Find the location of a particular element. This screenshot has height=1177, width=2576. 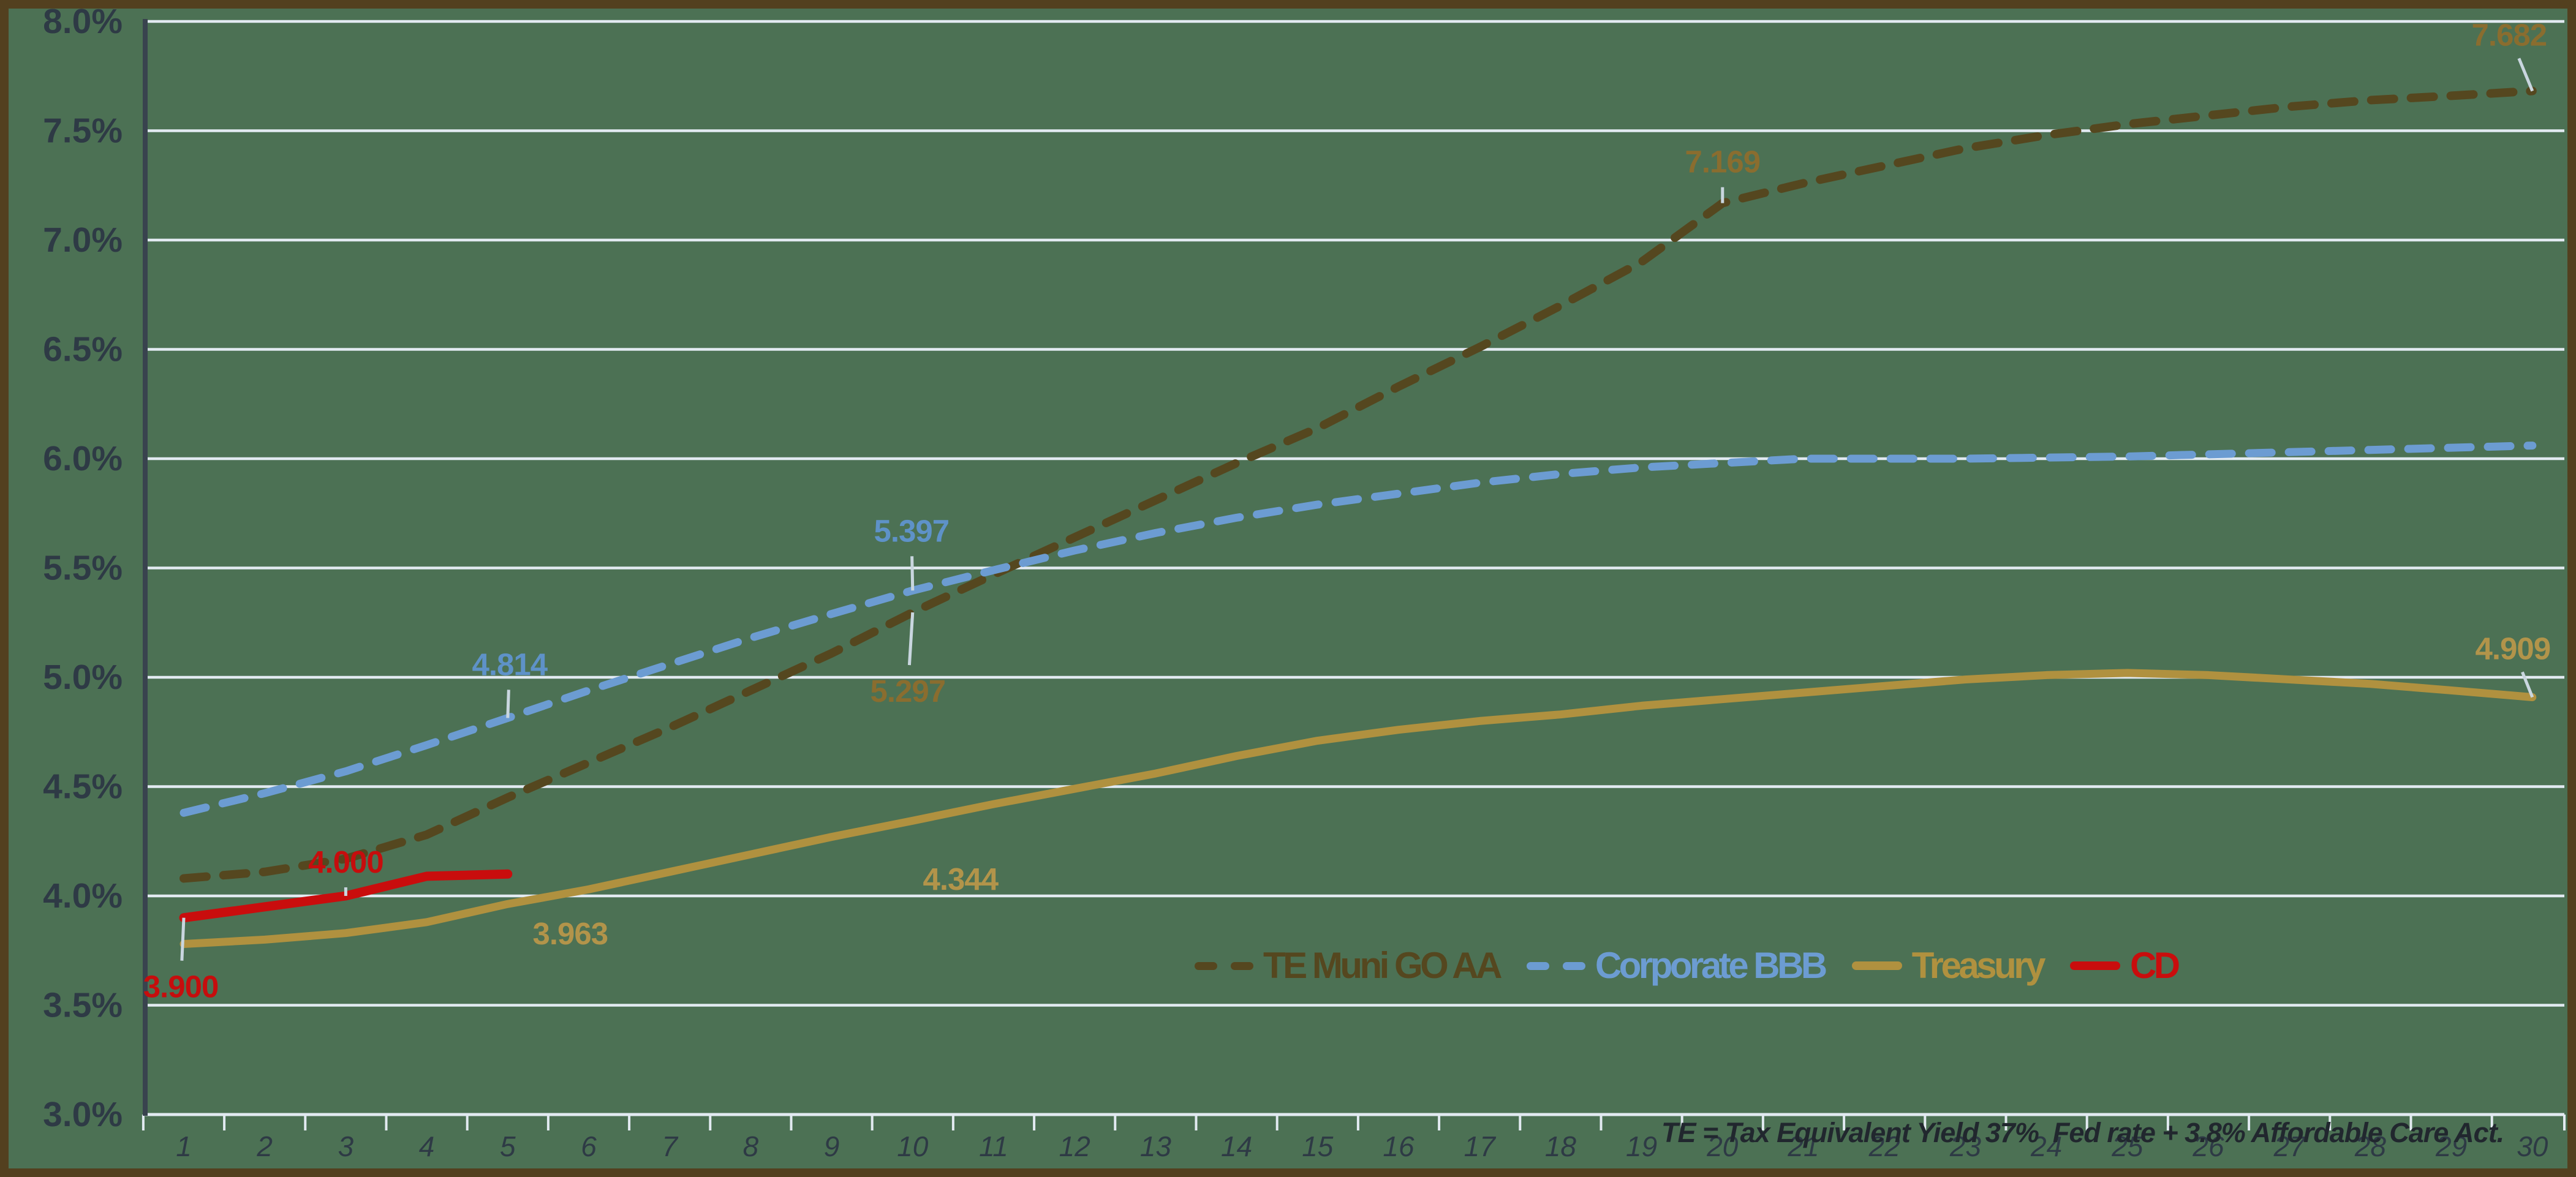

x-tick-label: 20 is located at coordinates (1722, 1146).